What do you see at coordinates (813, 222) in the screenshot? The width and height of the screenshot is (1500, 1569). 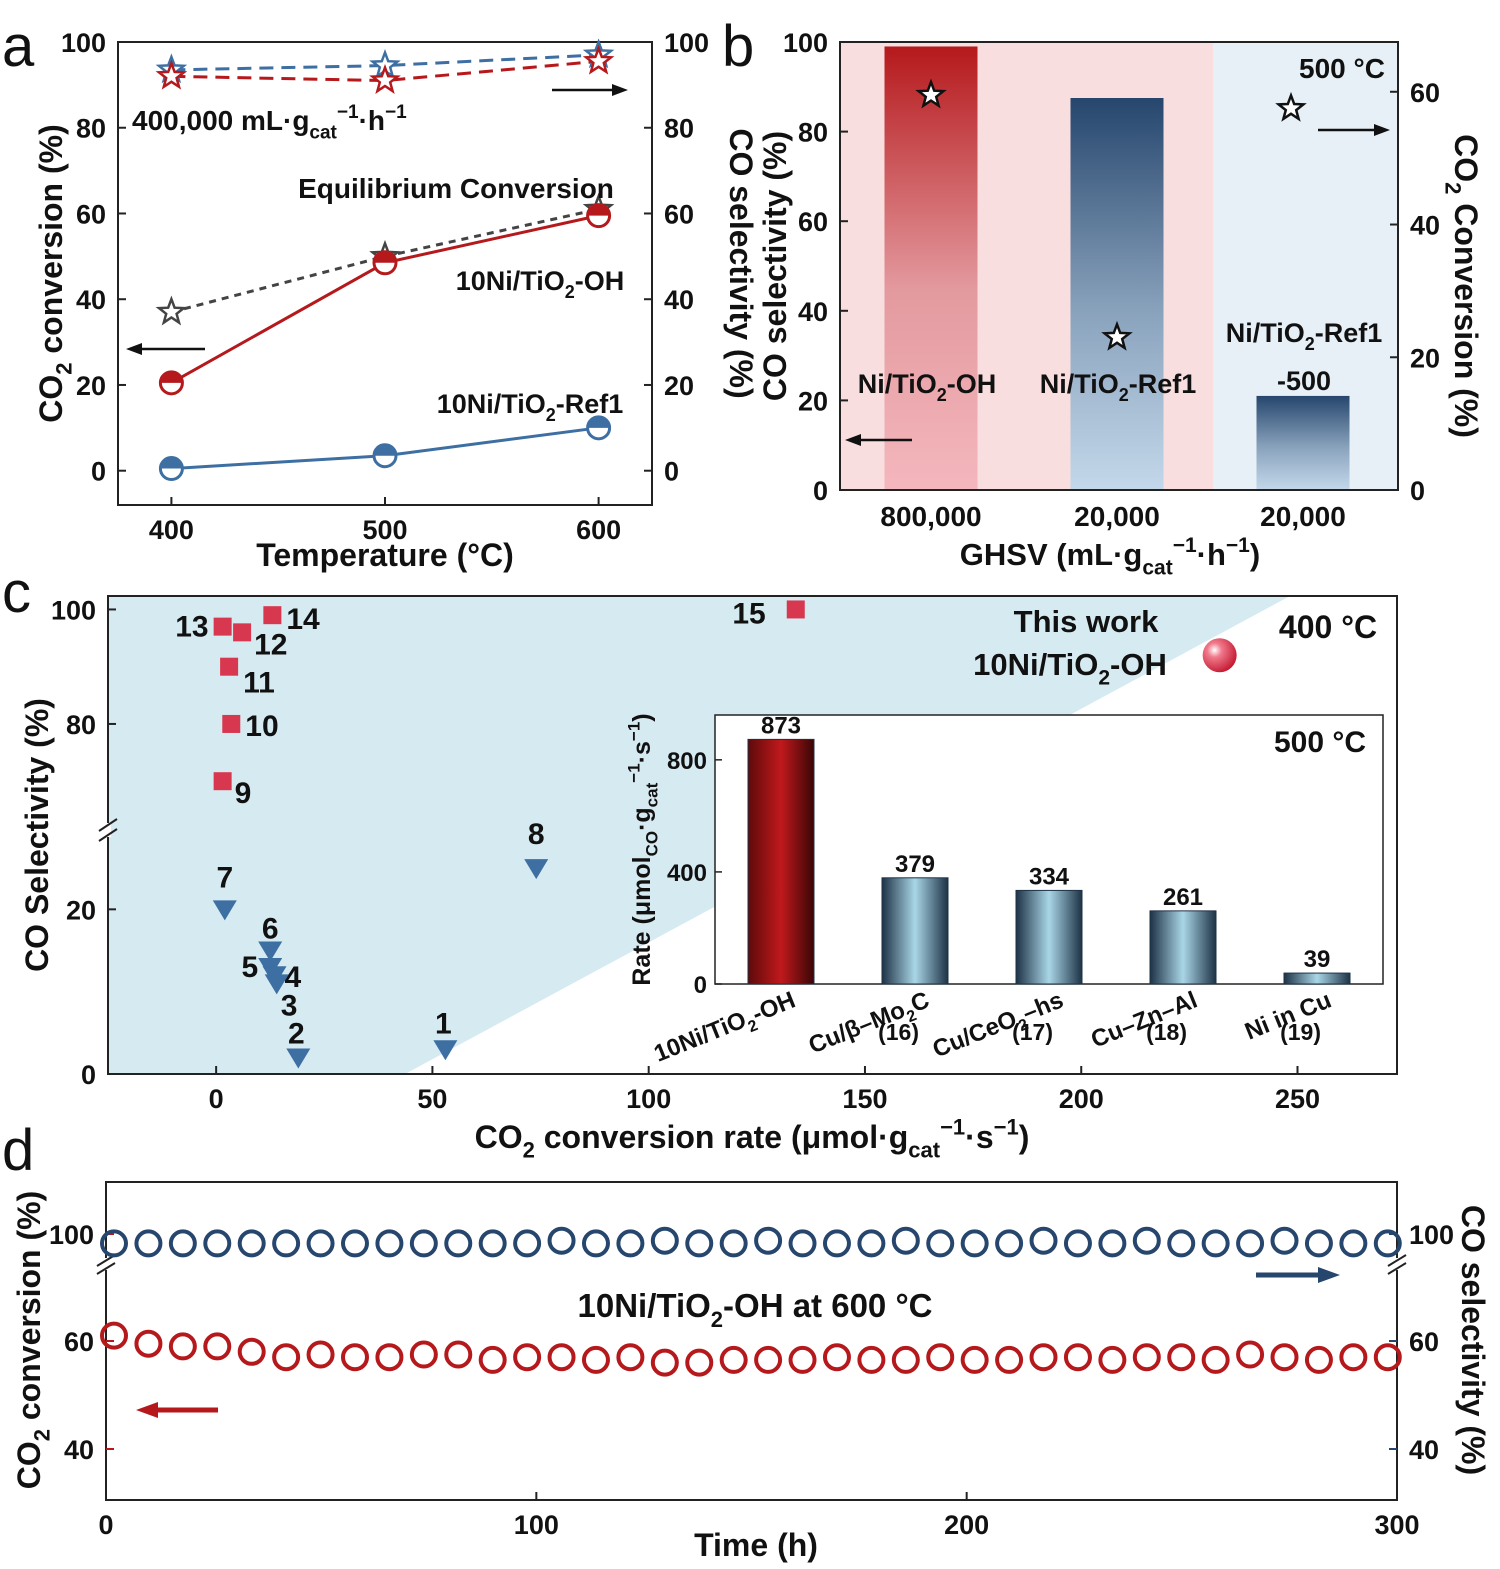 I see `y-tick-label-left: 60` at bounding box center [813, 222].